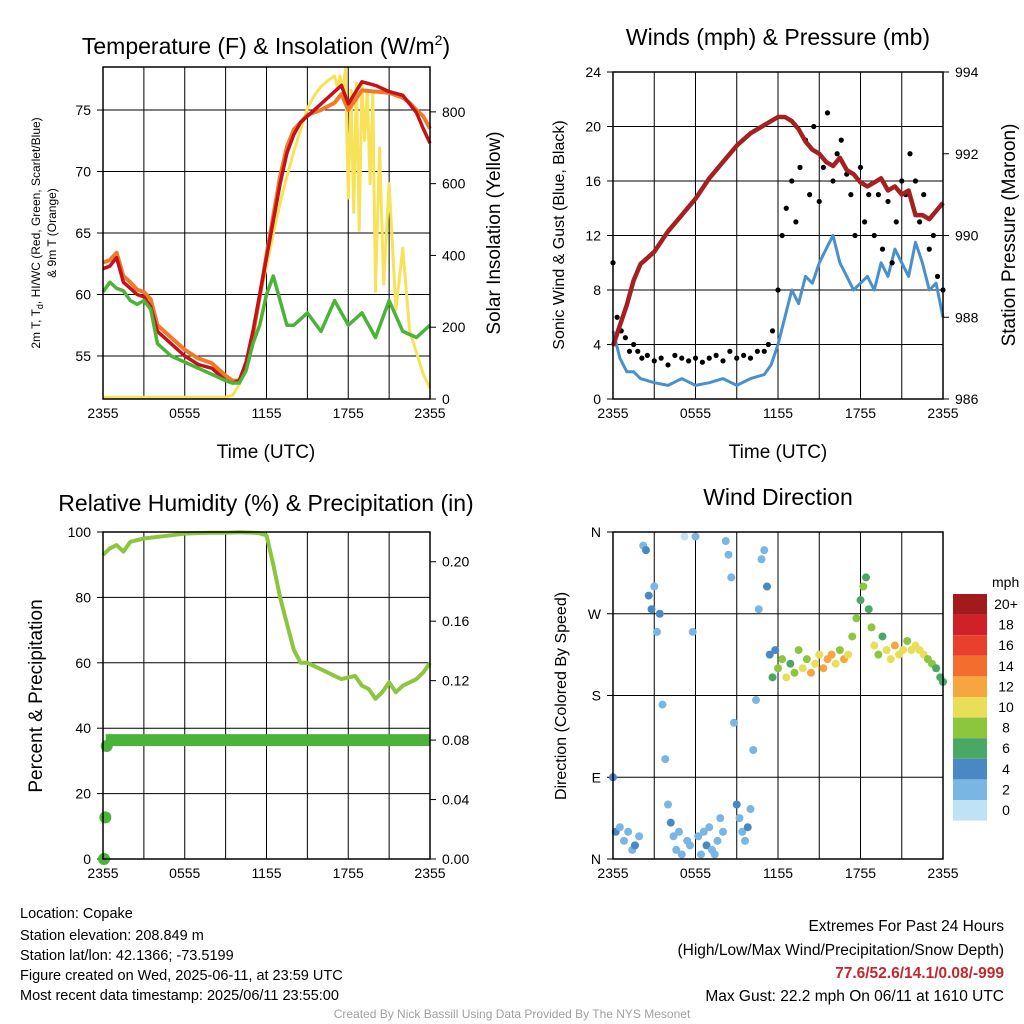  What do you see at coordinates (967, 399) in the screenshot?
I see `y2-tick-label: 986` at bounding box center [967, 399].